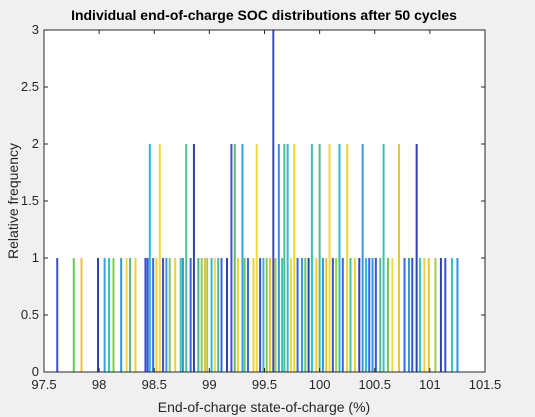 This screenshot has height=417, width=535. What do you see at coordinates (99, 384) in the screenshot?
I see `x-tick-label: 98` at bounding box center [99, 384].